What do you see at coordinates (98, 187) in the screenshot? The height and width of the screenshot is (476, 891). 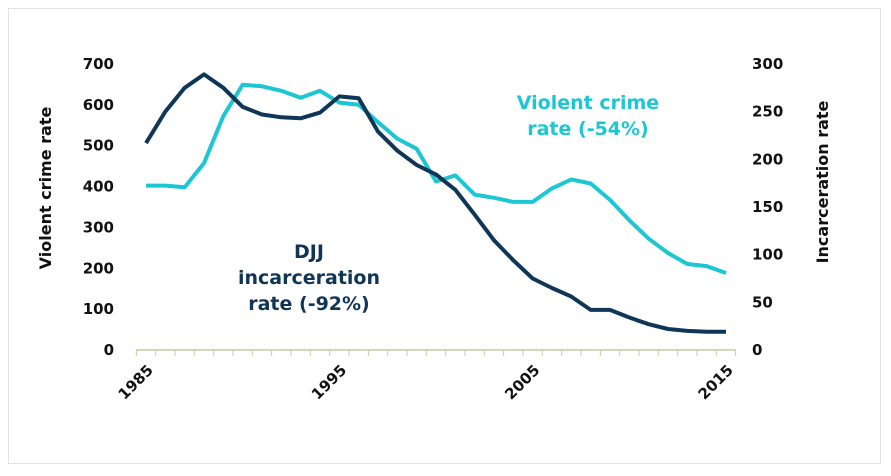 I see `y-tick-label: 400` at bounding box center [98, 187].